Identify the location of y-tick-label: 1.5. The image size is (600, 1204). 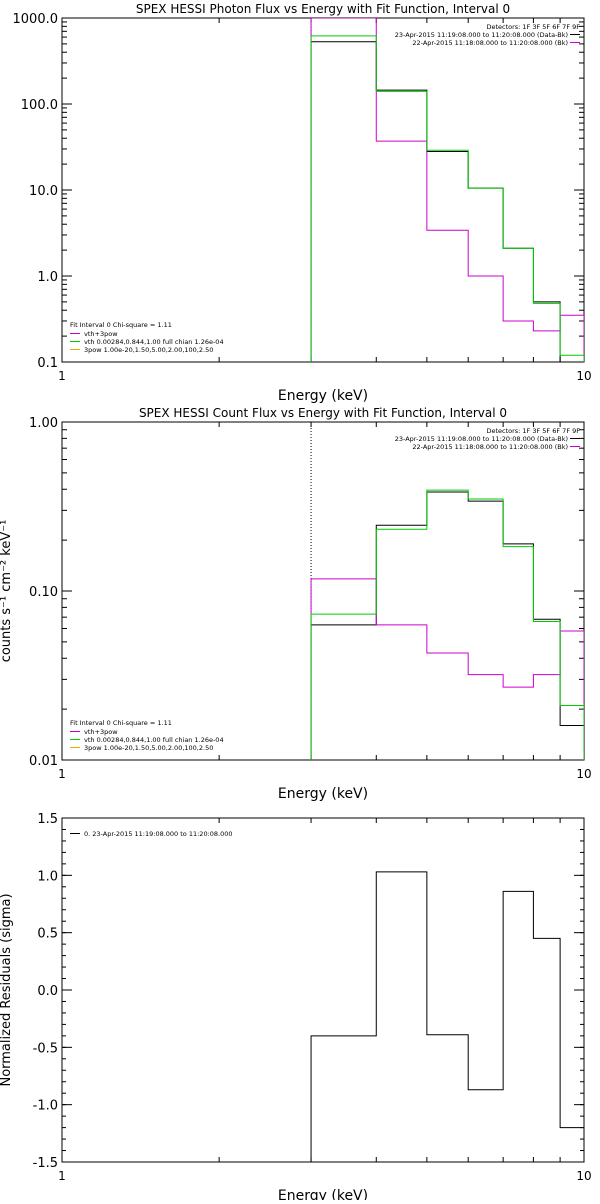
(47, 819).